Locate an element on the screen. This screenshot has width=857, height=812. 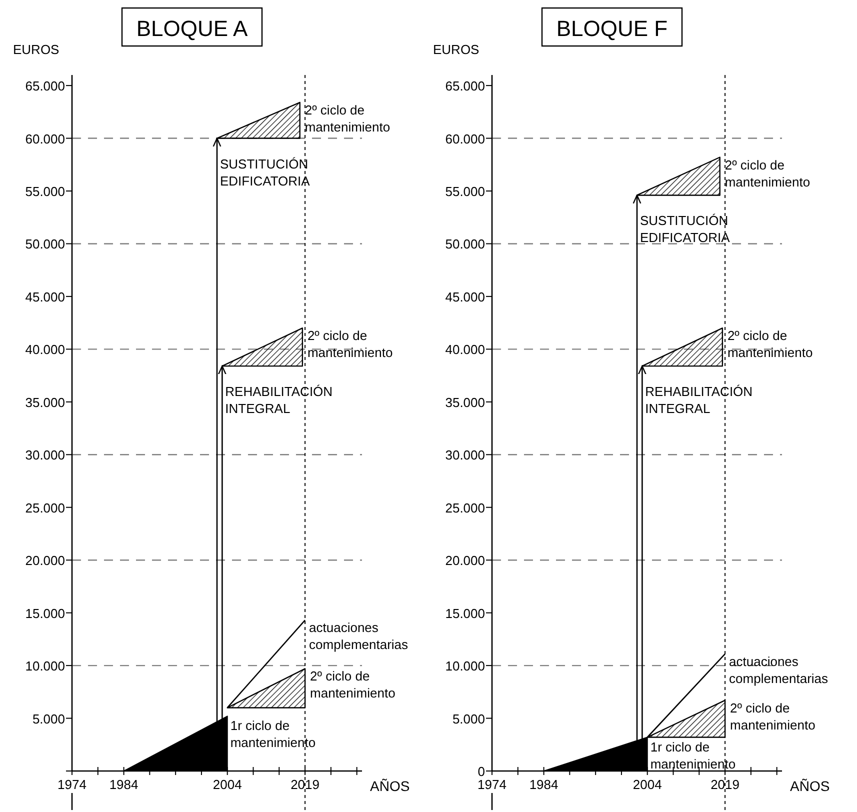
y-tick-label: 0 is located at coordinates (481, 771).